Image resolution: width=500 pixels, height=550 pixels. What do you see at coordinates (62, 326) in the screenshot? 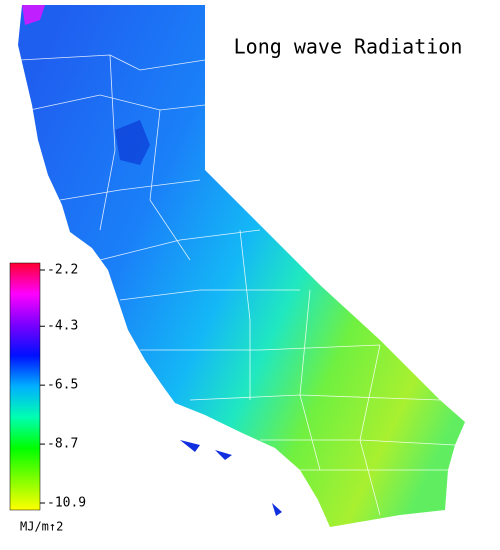
I see `colorbar-tick-label: -4.3` at bounding box center [62, 326].